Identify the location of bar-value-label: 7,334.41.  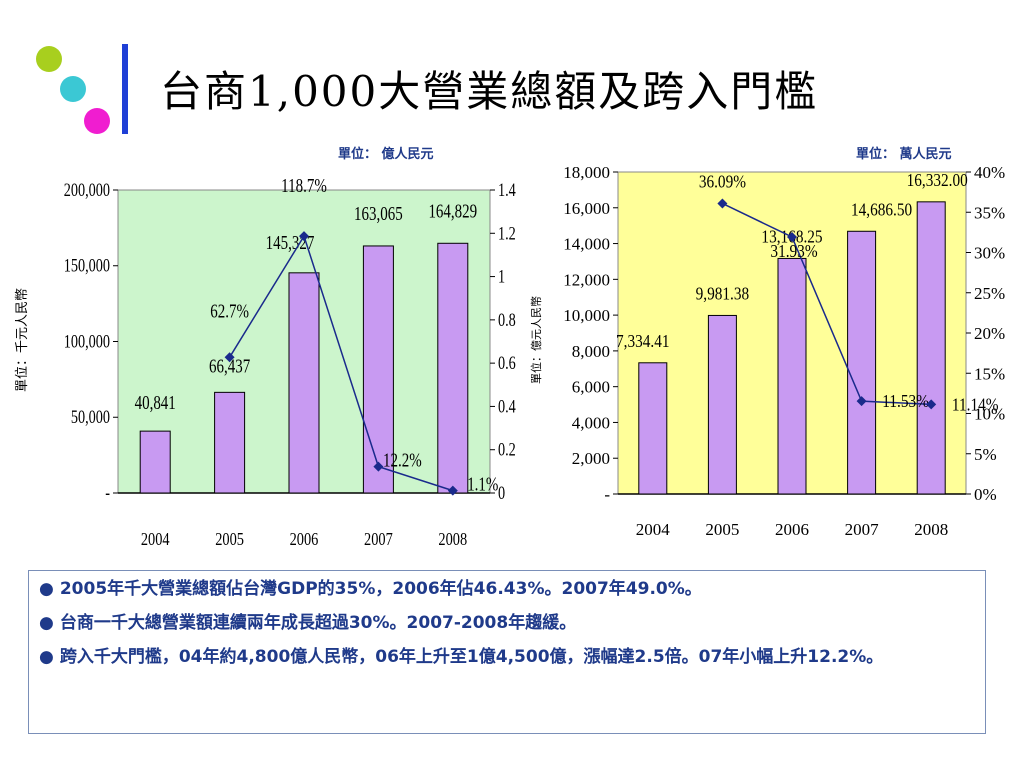
(642, 341).